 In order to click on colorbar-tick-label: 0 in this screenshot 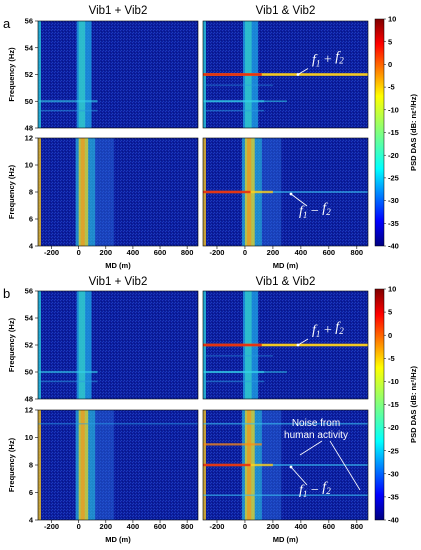, I will do `click(390, 64)`.